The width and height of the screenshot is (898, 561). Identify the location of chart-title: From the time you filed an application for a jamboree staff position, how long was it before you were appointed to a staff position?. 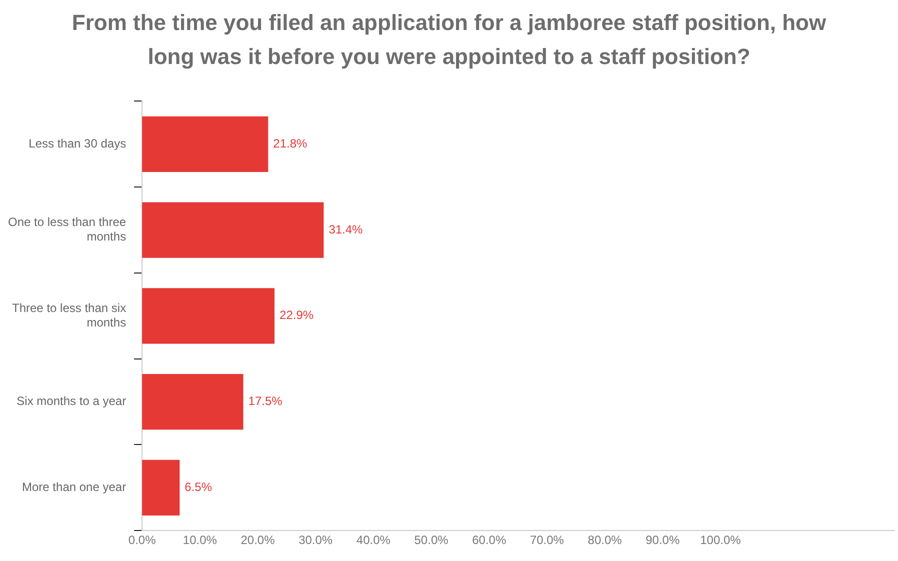
(449, 40).